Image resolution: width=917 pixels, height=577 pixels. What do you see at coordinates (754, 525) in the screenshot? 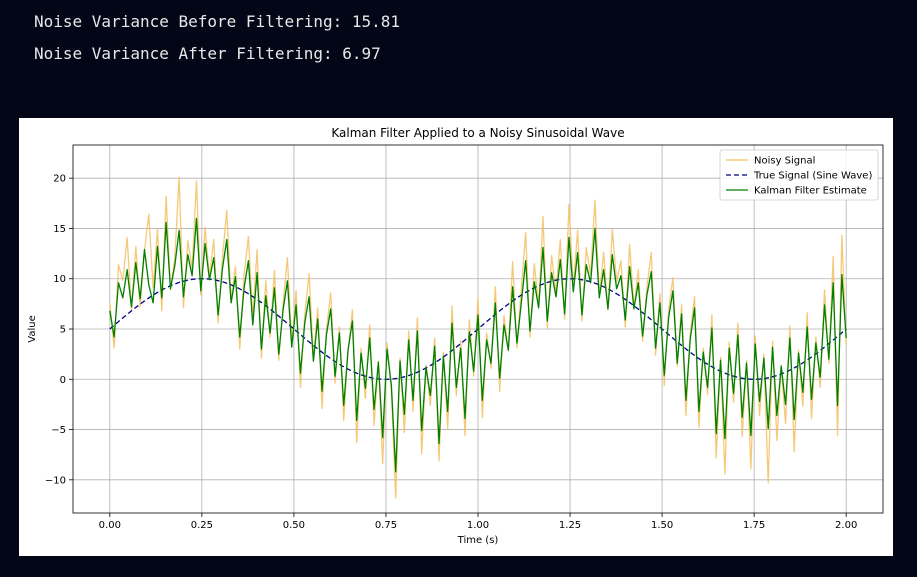
I see `x-tick-label: 1.75` at bounding box center [754, 525].